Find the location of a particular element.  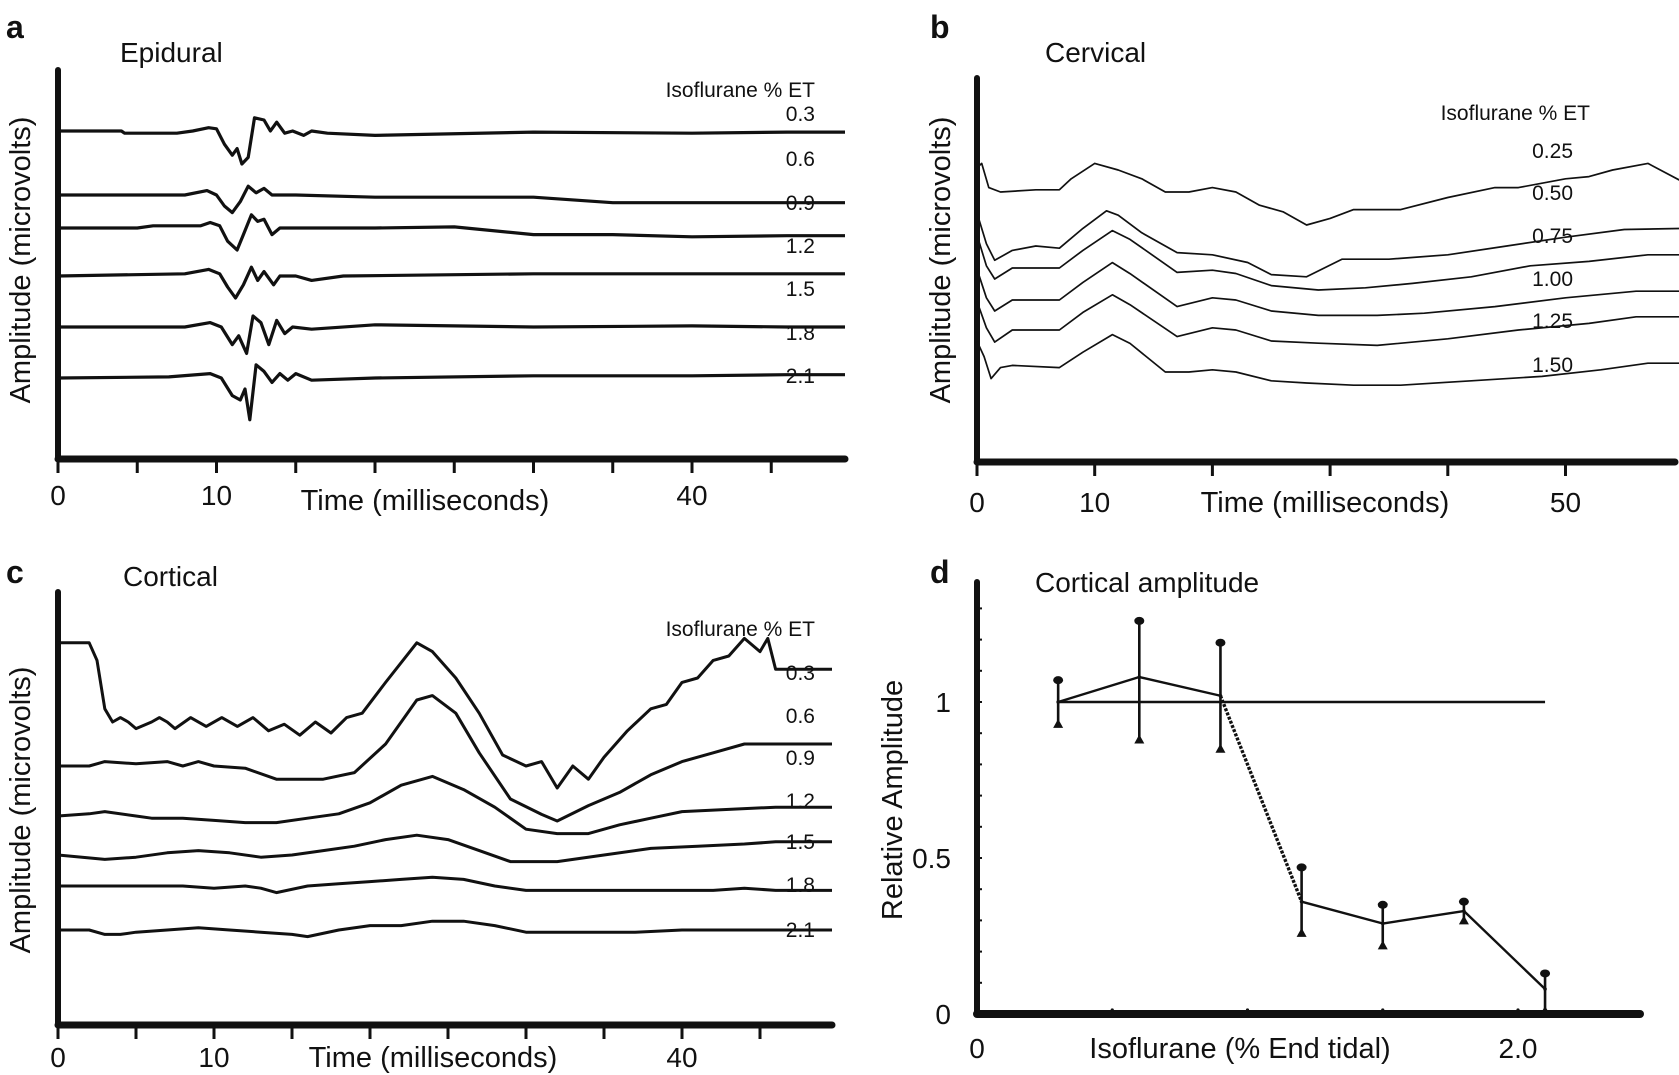

legend-value: 1.50 is located at coordinates (1552, 365).